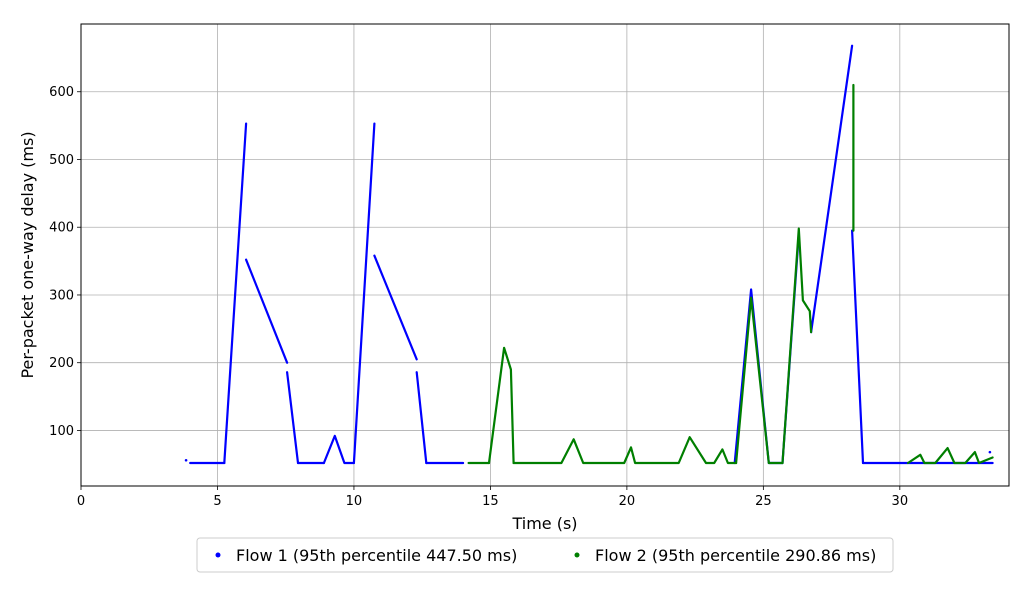 The height and width of the screenshot is (591, 1033). What do you see at coordinates (27, 254) in the screenshot?
I see `y-axis-label: Per-packet one-way delay (ms)` at bounding box center [27, 254].